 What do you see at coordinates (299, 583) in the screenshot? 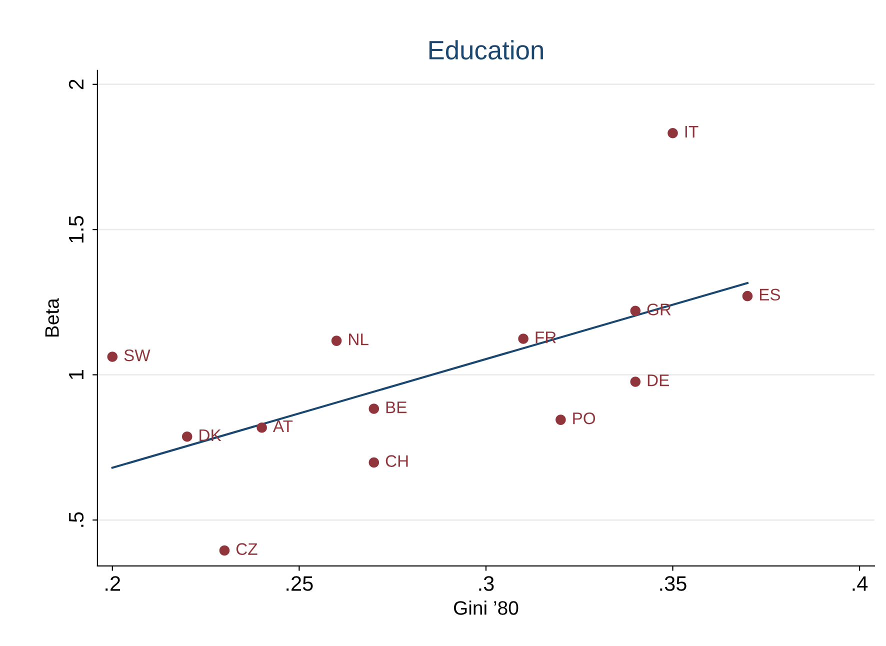
I see `x-tick-label: .25` at bounding box center [299, 583].